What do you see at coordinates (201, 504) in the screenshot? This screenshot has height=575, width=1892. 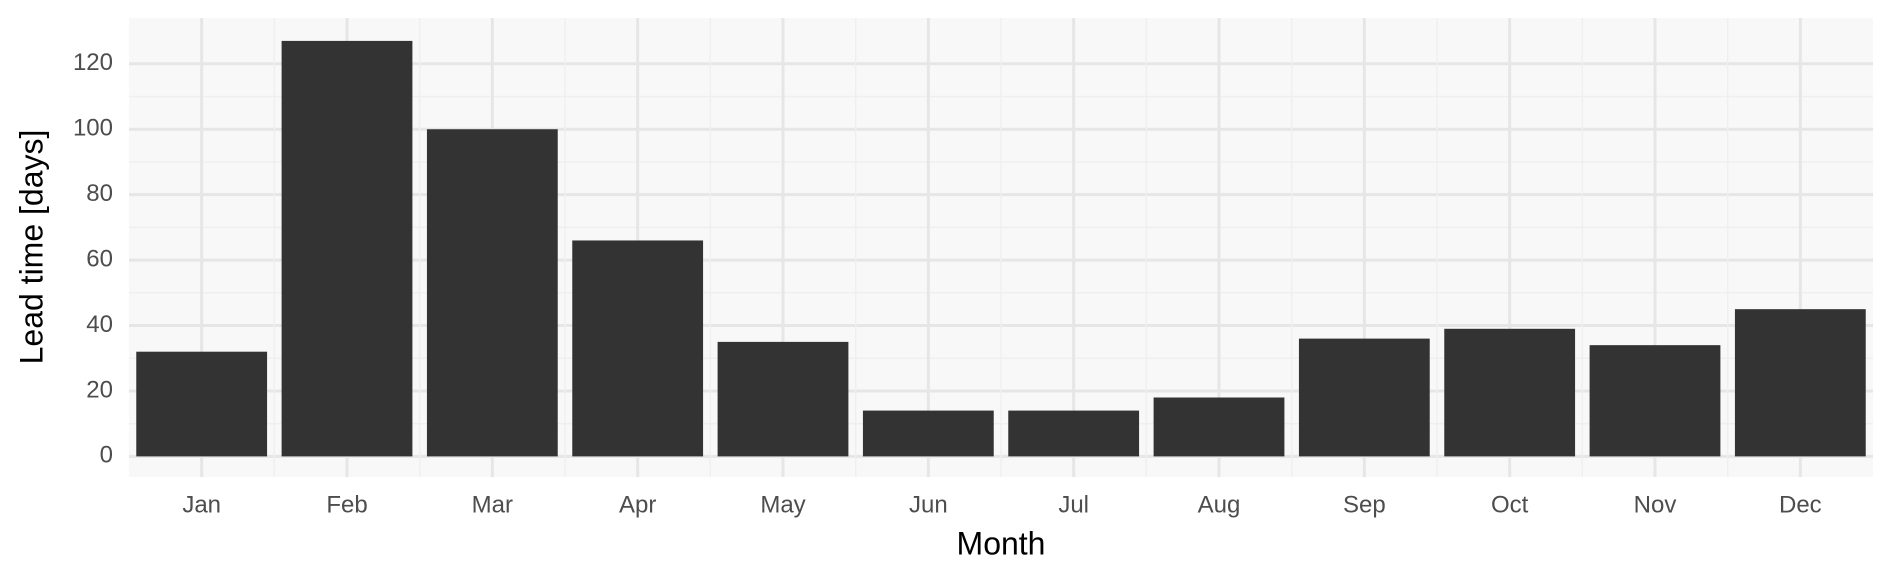 I see `x-tick-label: Jan` at bounding box center [201, 504].